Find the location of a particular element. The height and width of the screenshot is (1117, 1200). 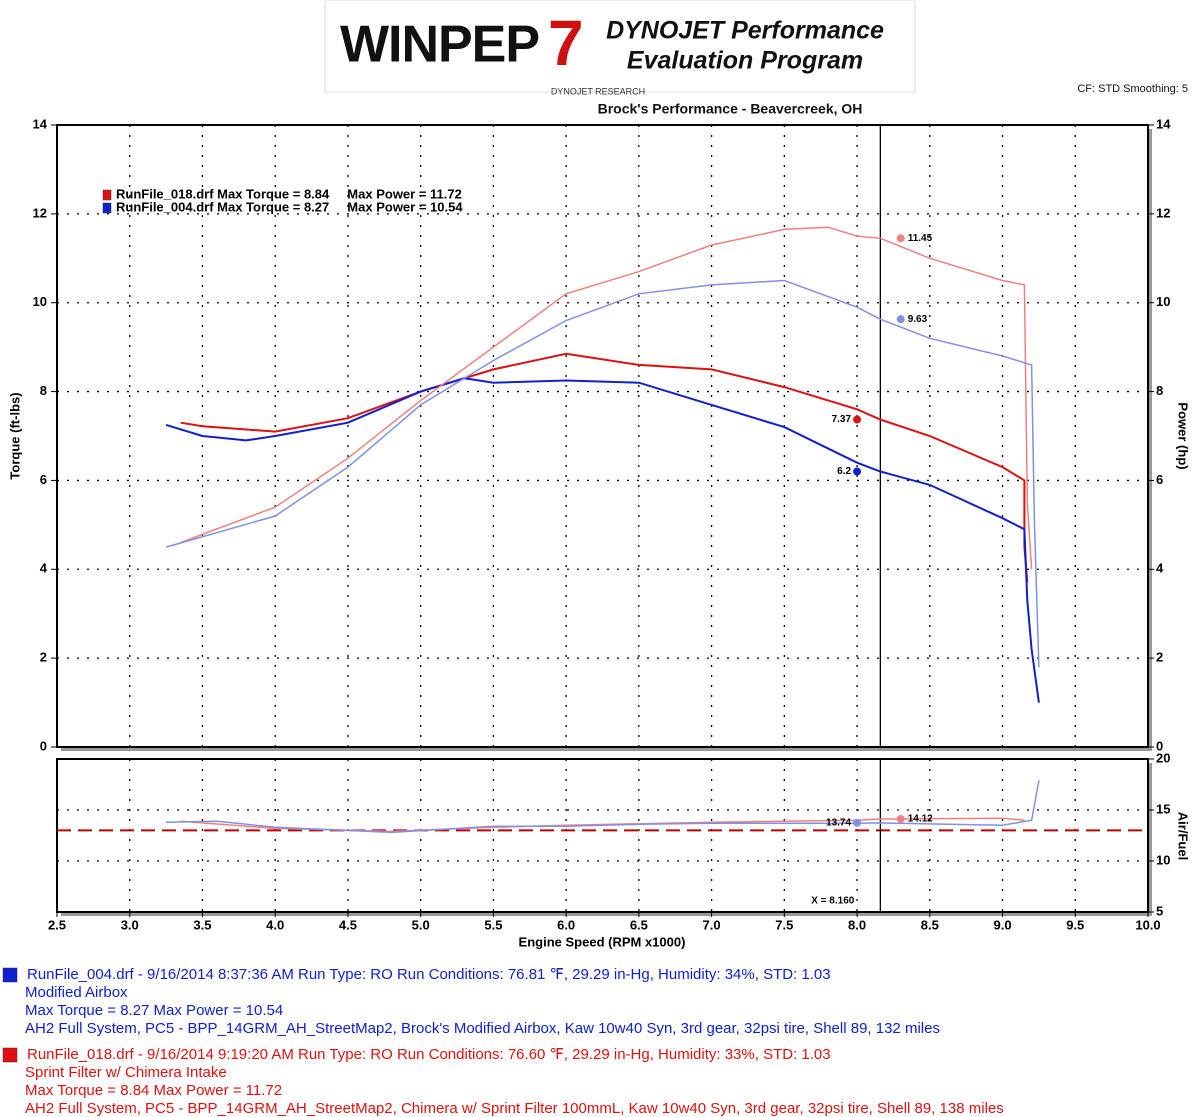

y-tick-label: 5 is located at coordinates (1159, 910).